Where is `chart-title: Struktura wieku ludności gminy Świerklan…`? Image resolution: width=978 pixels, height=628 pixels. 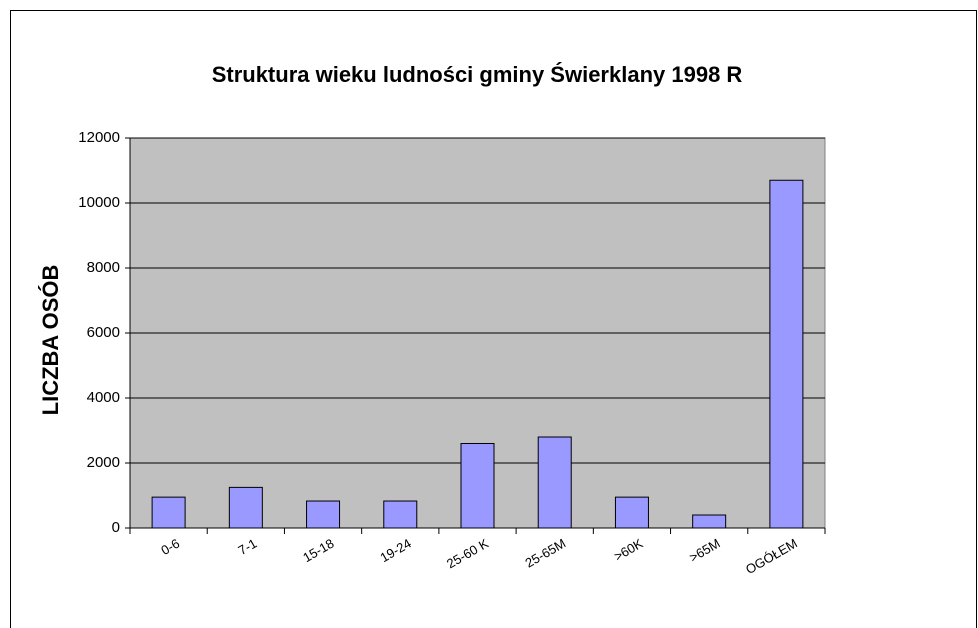 chart-title: Struktura wieku ludności gminy Świerklan… is located at coordinates (477, 74).